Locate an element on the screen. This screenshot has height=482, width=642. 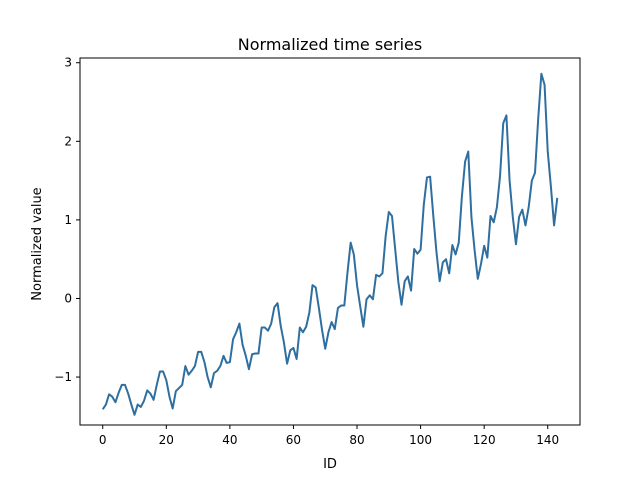
y-tick-label: −1 is located at coordinates (63, 377).